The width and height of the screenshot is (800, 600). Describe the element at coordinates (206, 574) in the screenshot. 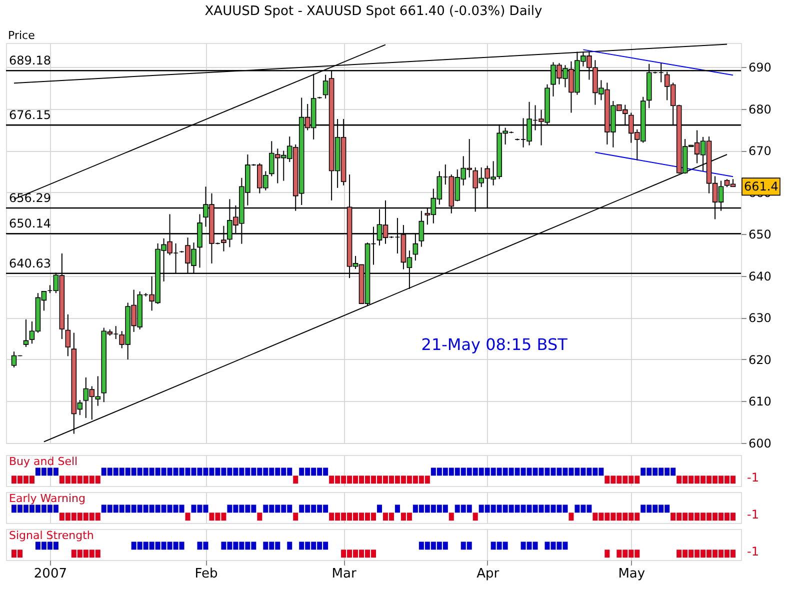

I see `x-tick-label: Feb` at that location.